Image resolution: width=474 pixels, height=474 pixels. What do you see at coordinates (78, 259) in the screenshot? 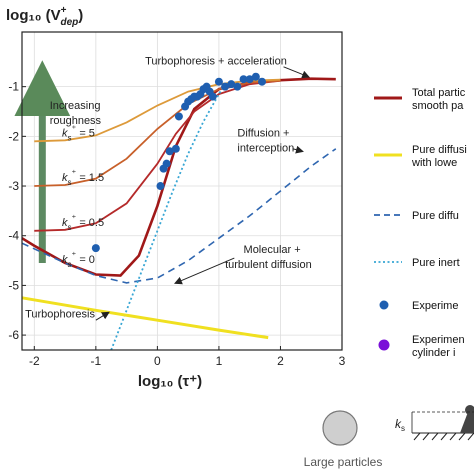
I see `ks-label: ks⁺ = 0` at bounding box center [78, 259].